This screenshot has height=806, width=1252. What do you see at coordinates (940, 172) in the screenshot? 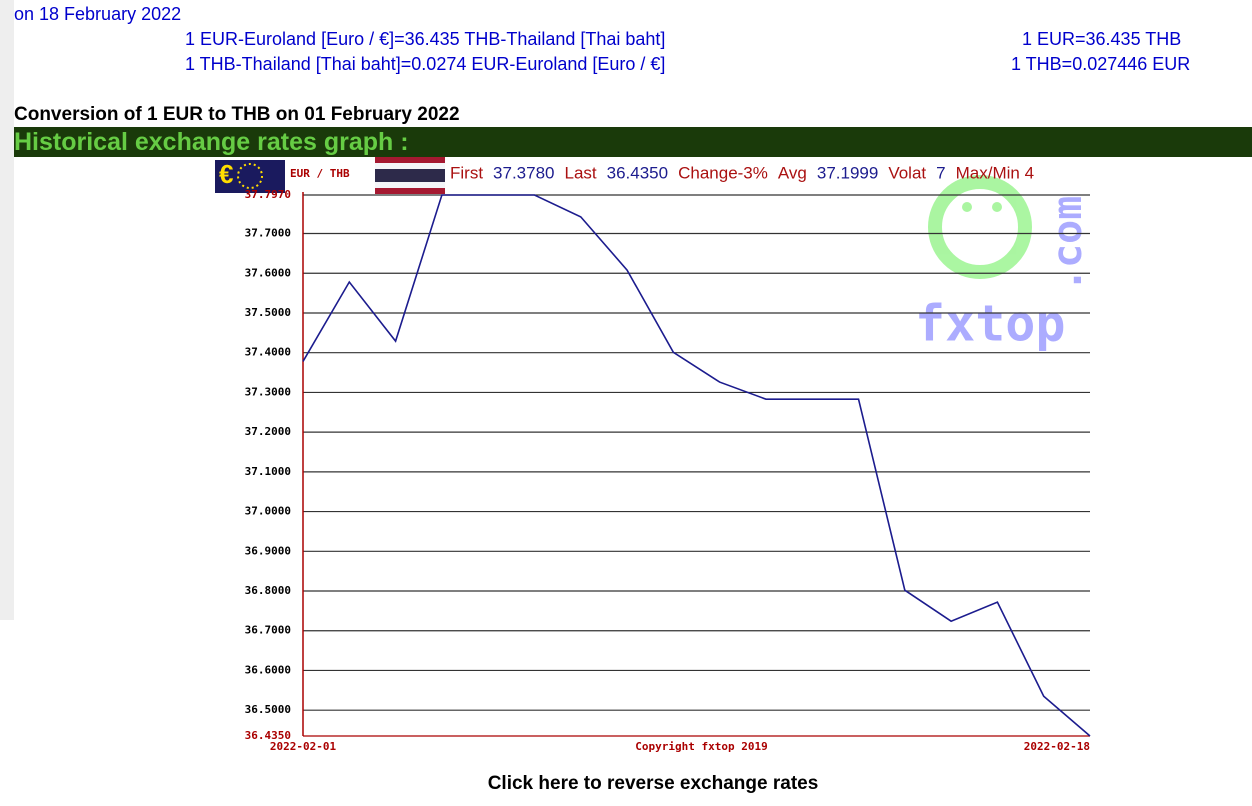
I see `stat-value: 7` at bounding box center [940, 172].